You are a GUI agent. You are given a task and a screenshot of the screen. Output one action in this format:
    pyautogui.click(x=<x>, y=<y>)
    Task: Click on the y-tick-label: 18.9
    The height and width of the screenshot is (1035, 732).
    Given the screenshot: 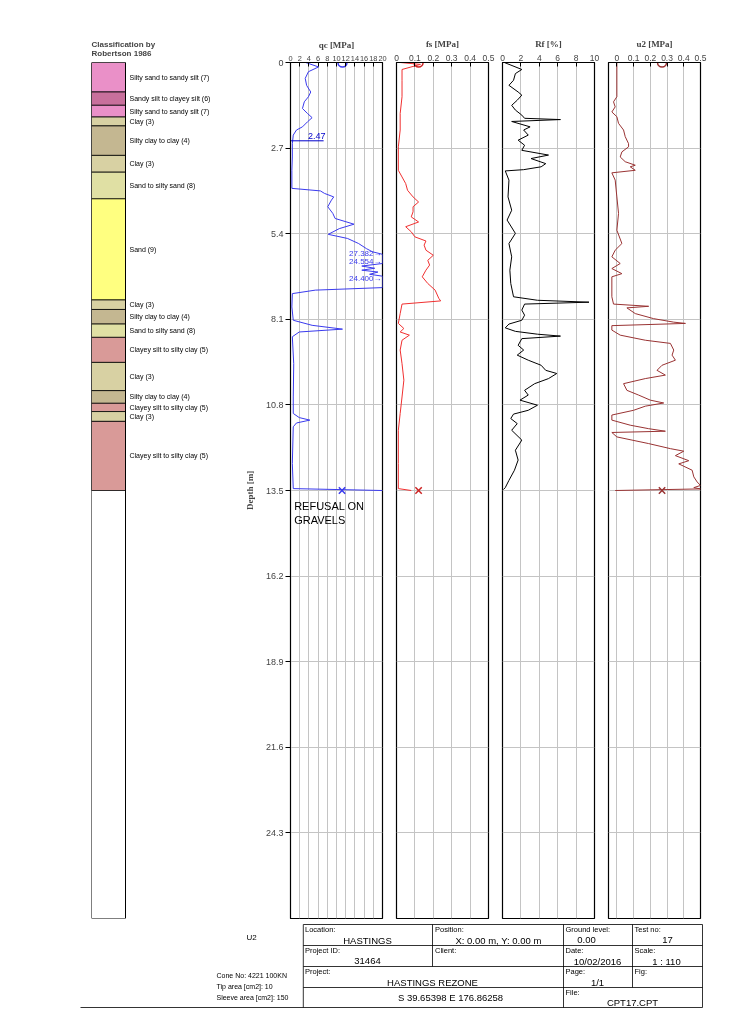 What is the action you would take?
    pyautogui.click(x=274, y=661)
    